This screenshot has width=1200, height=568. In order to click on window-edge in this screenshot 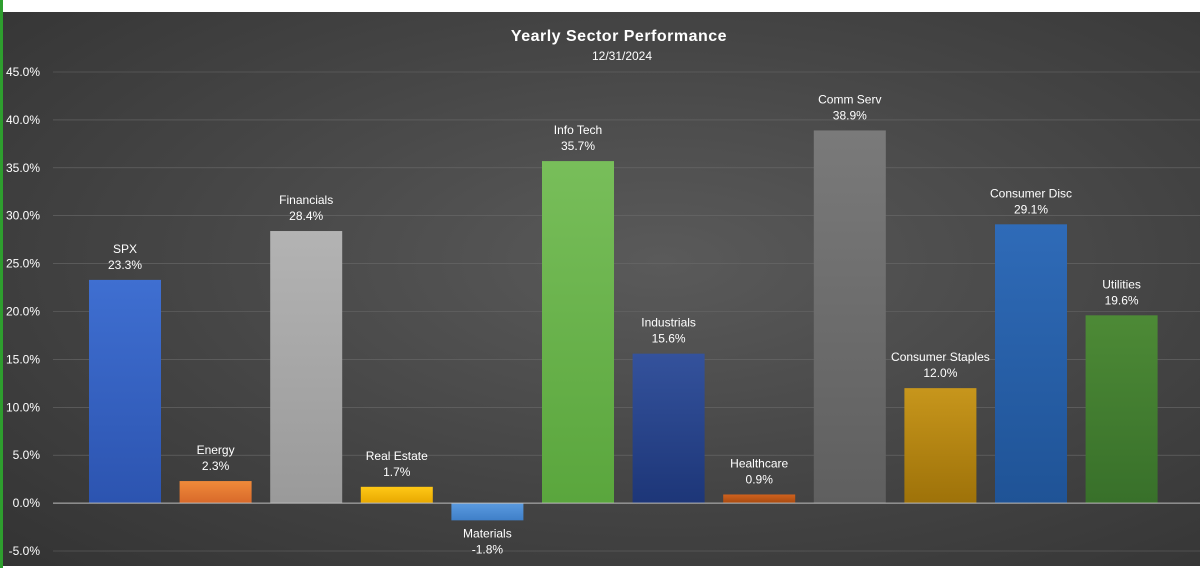, I will do `click(1, 284)`.